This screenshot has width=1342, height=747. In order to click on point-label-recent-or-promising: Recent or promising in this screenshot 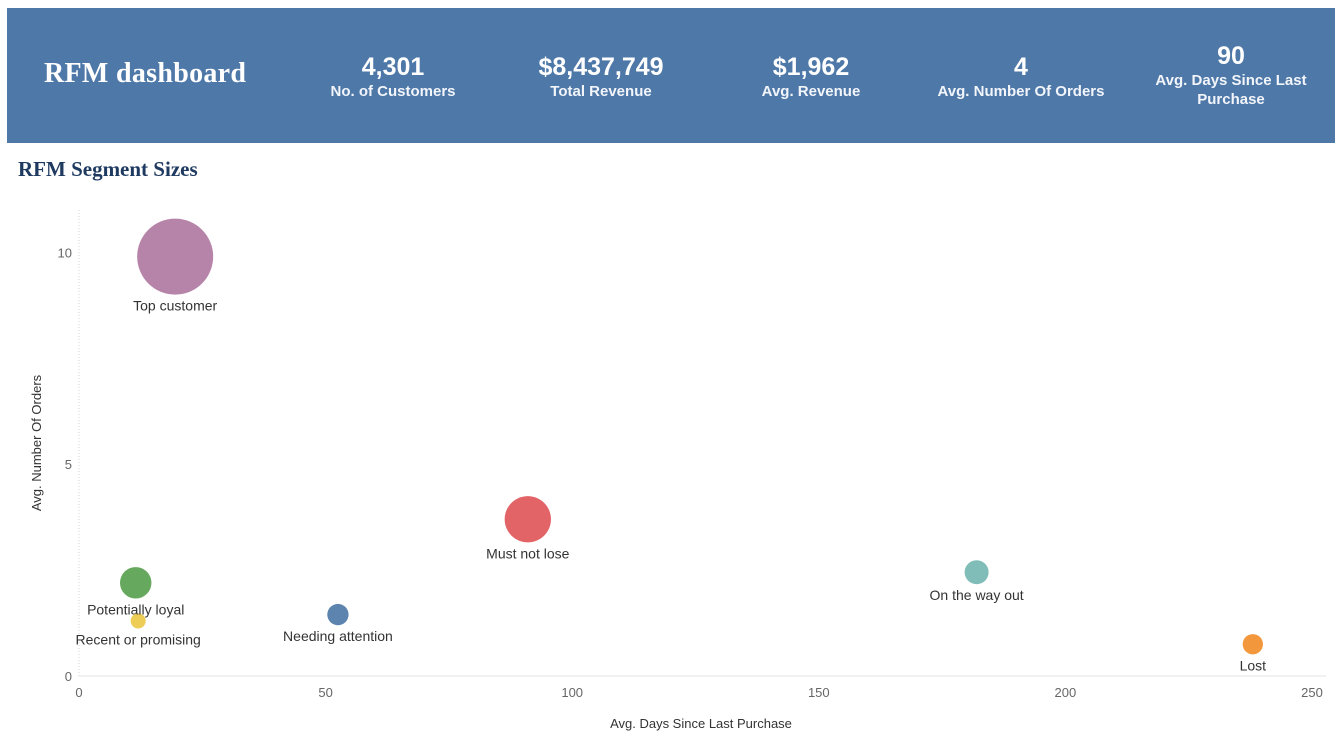, I will do `click(138, 639)`.